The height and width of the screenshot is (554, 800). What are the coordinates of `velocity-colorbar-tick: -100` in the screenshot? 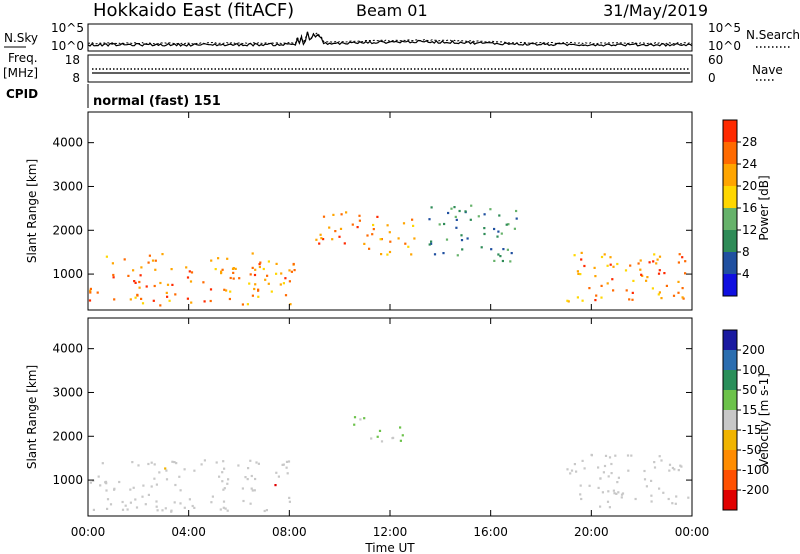 It's located at (755, 470).